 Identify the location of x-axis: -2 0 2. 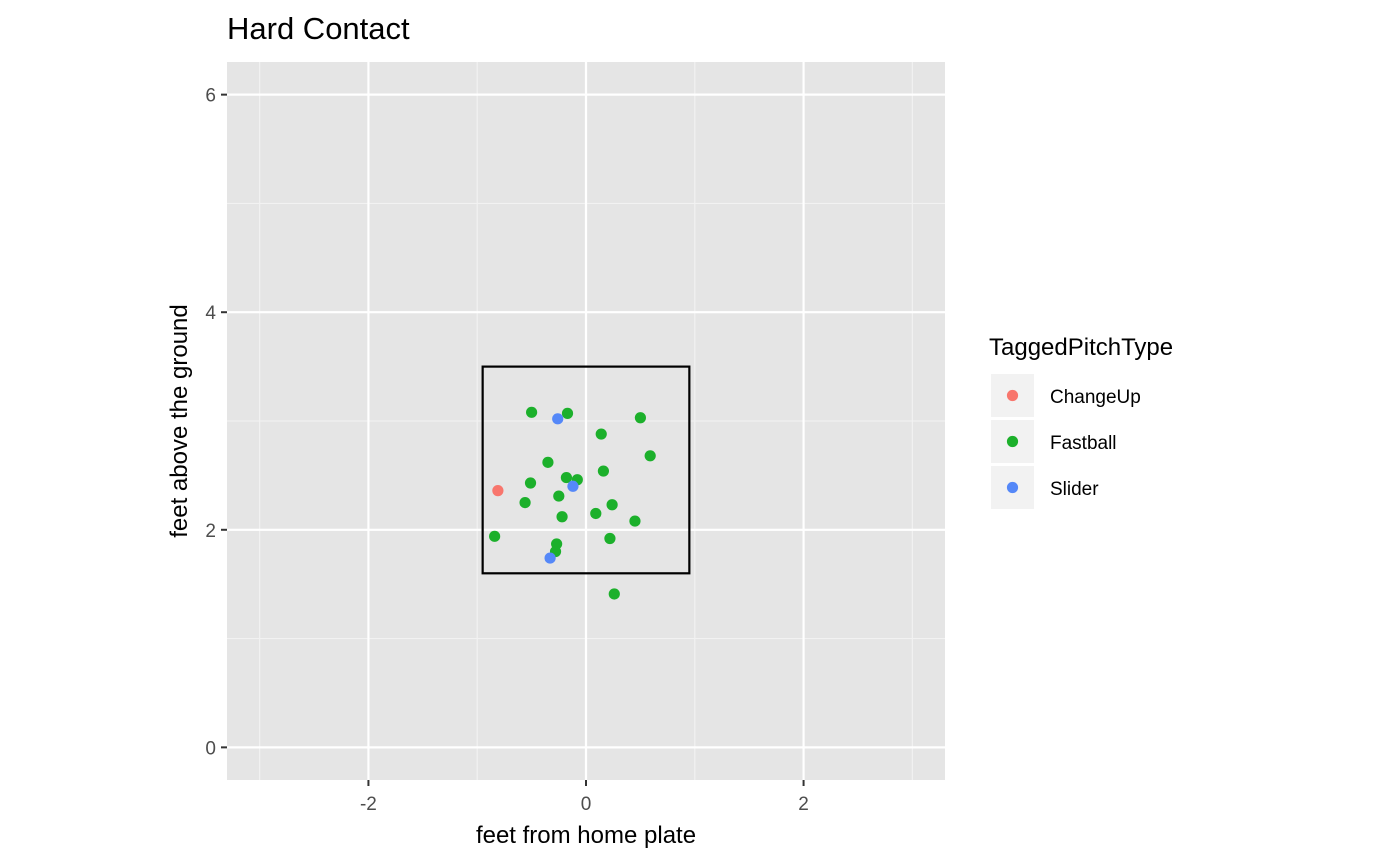
(584, 797).